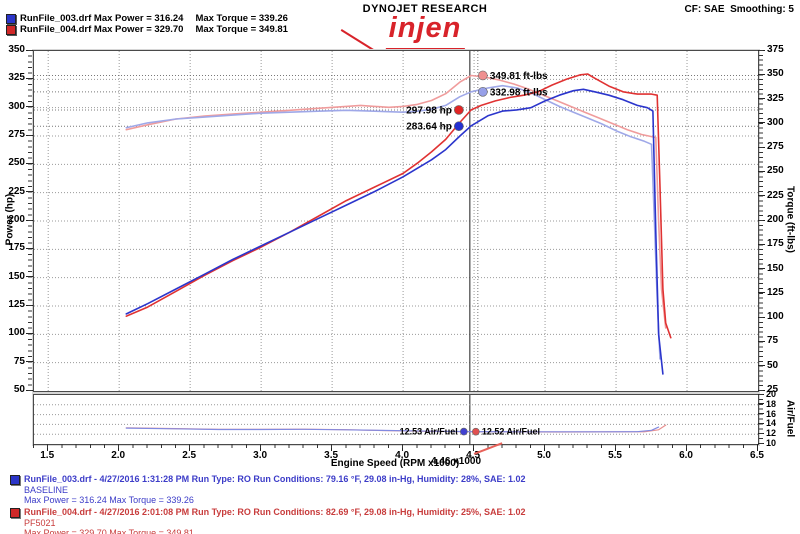 This screenshot has width=800, height=534. What do you see at coordinates (473, 455) in the screenshot?
I see `rpm-tick-label: 4.5` at bounding box center [473, 455].